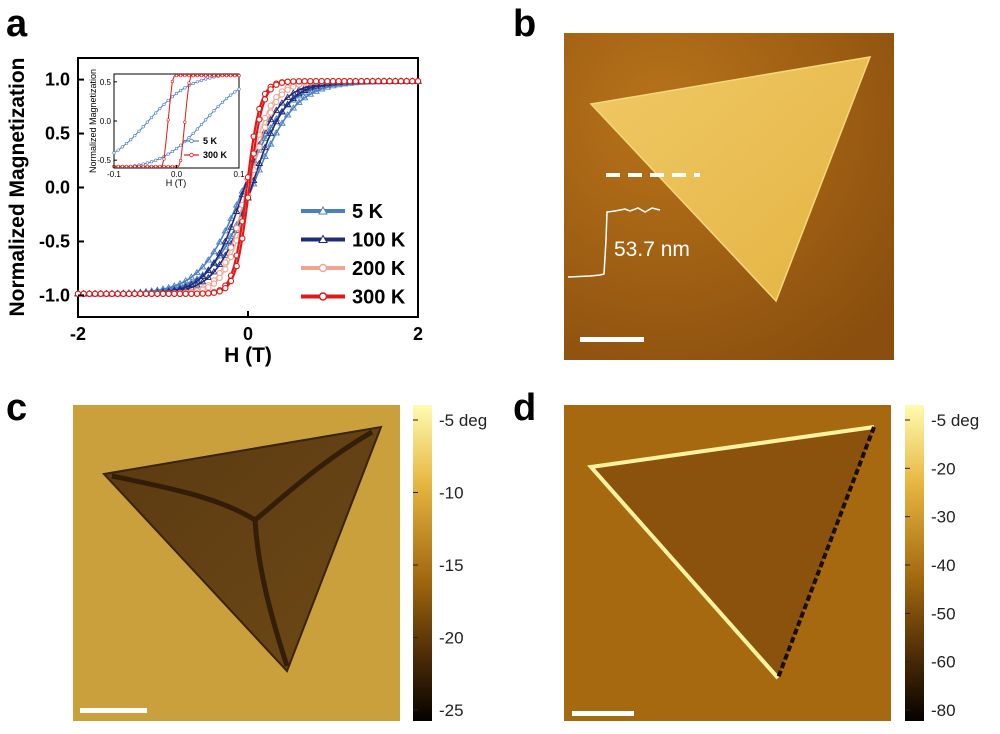 This screenshot has height=734, width=1000. What do you see at coordinates (239, 174) in the screenshot?
I see `inset-x-tick-label: 0.1` at bounding box center [239, 174].